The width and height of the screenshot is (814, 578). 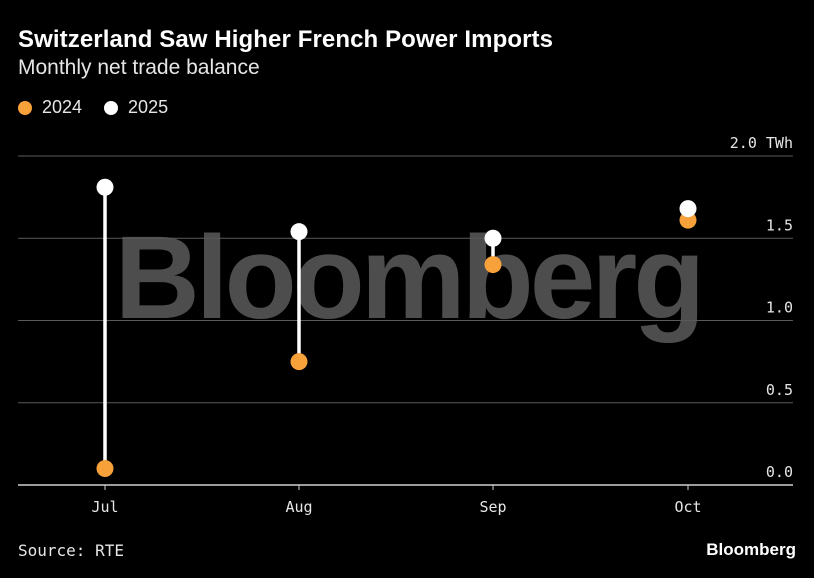 I want to click on point-2025-oct, so click(x=688, y=209).